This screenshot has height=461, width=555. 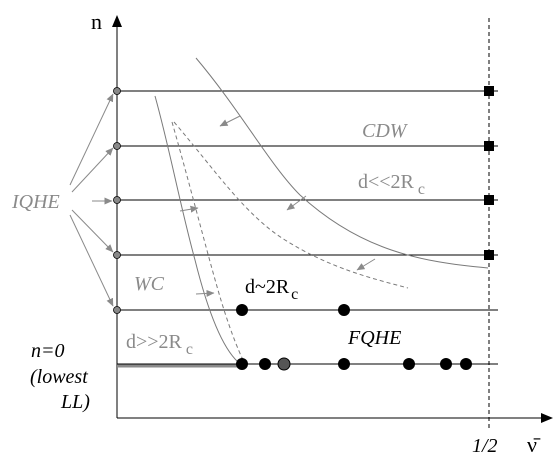 I want to click on half-filling-tick-label: 1/2, so click(x=485, y=446).